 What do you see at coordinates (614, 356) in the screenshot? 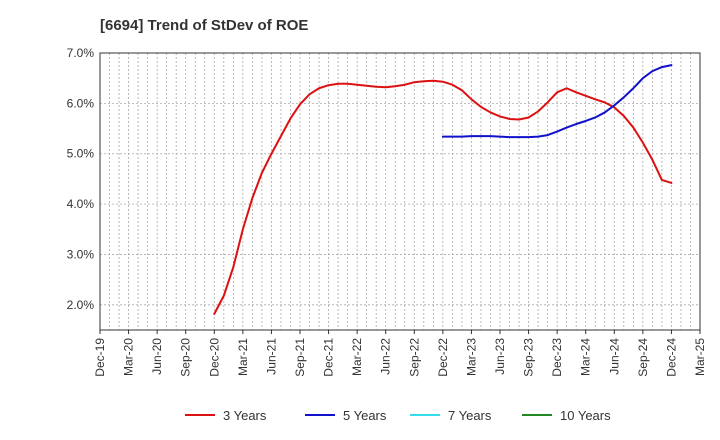
I see `x-tick-label: Jun-24` at bounding box center [614, 356].